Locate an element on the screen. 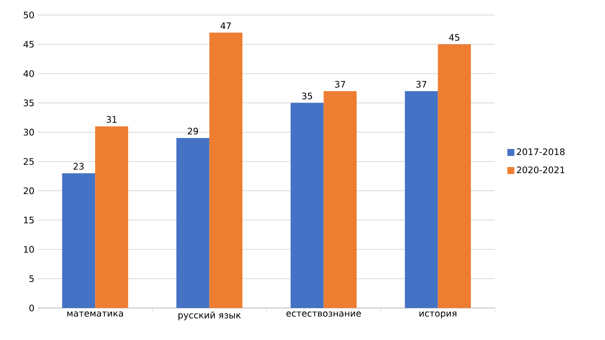  data-label: 23 is located at coordinates (79, 166).